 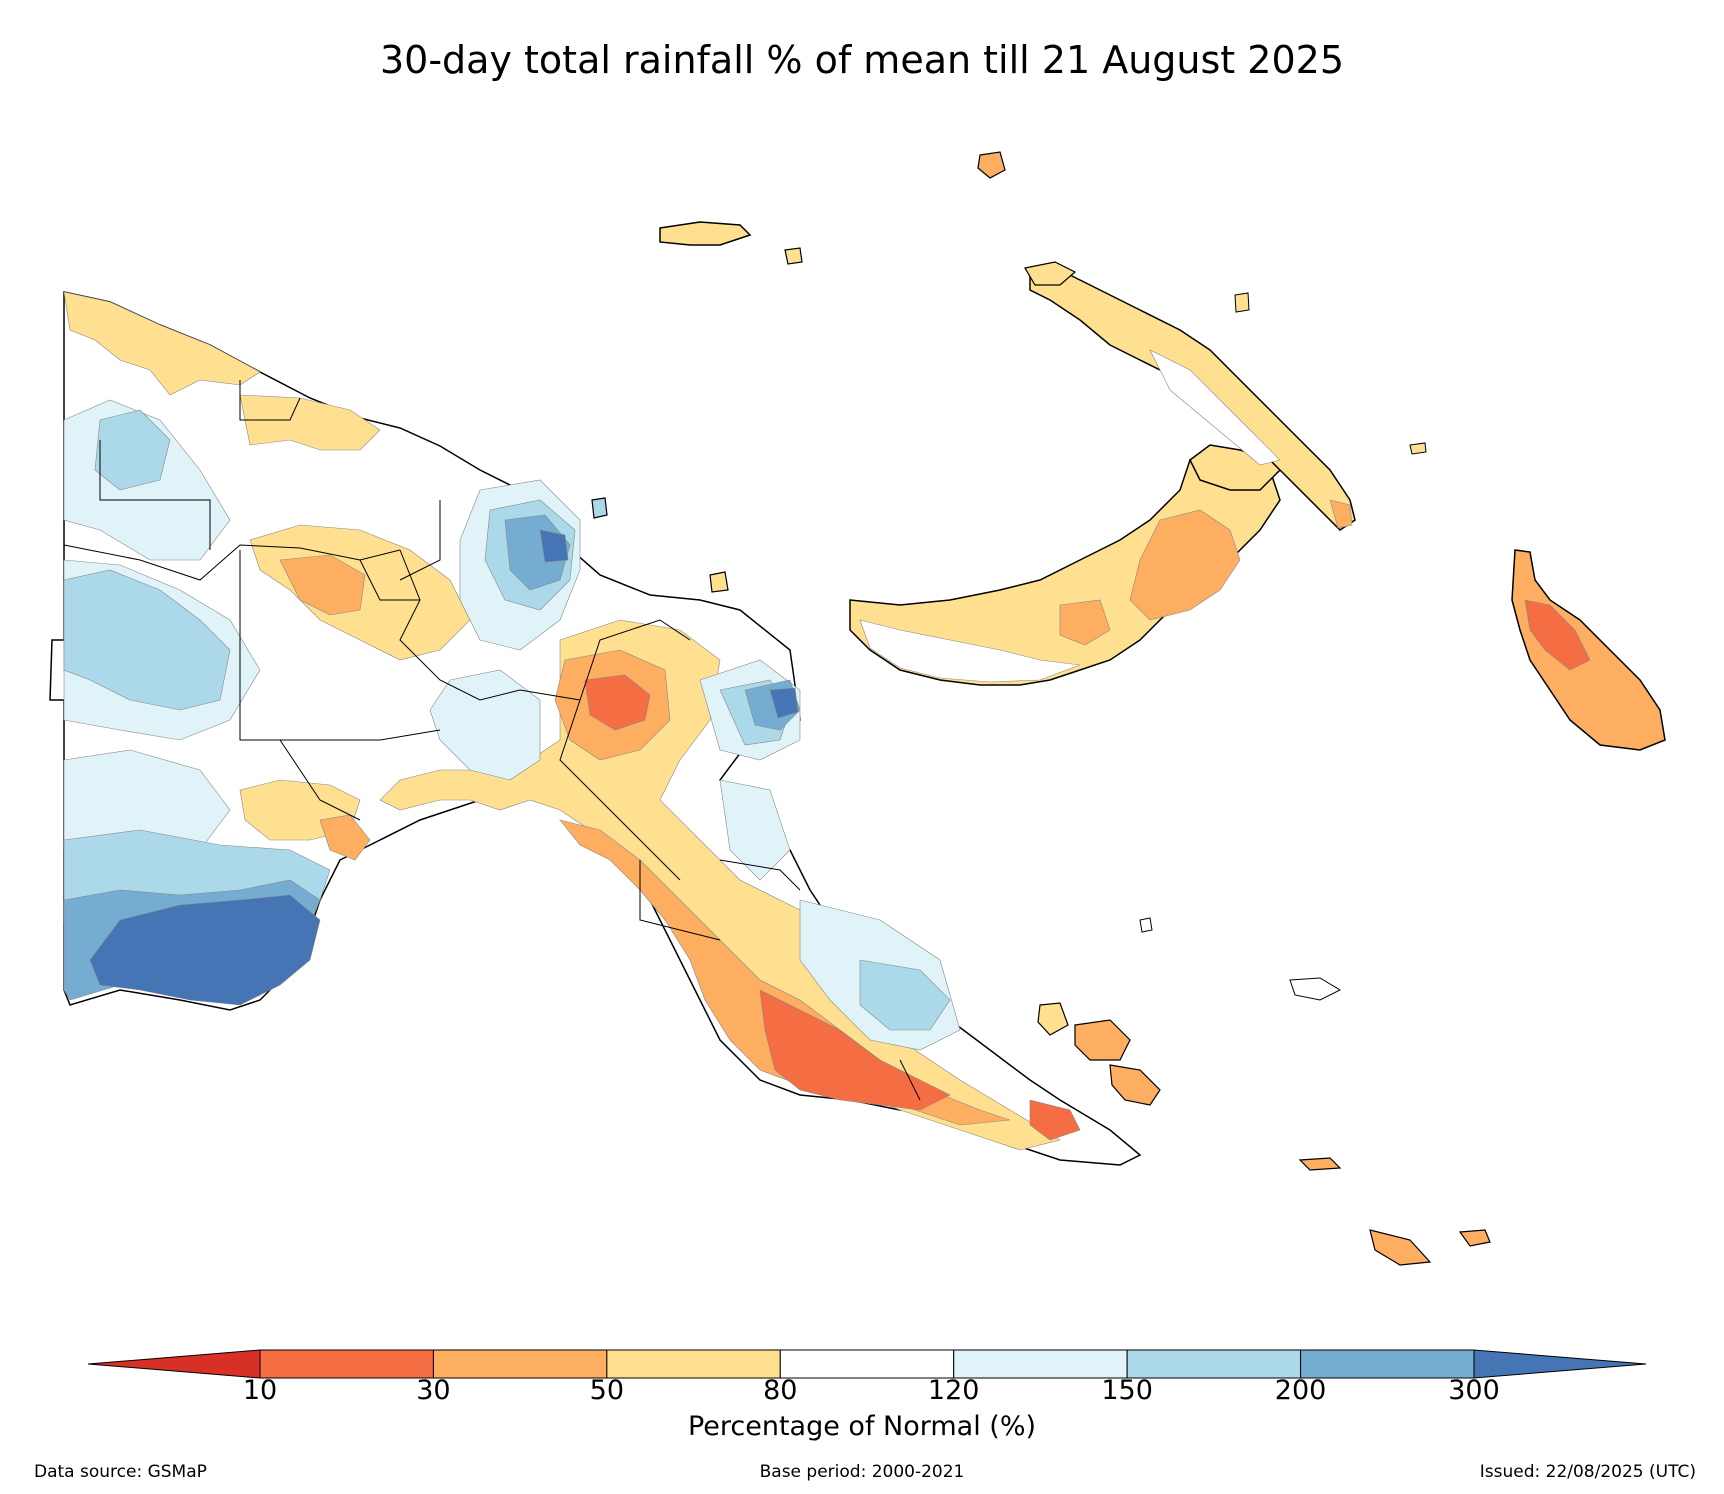 I want to click on red-region-highlands, so click(x=617, y=702).